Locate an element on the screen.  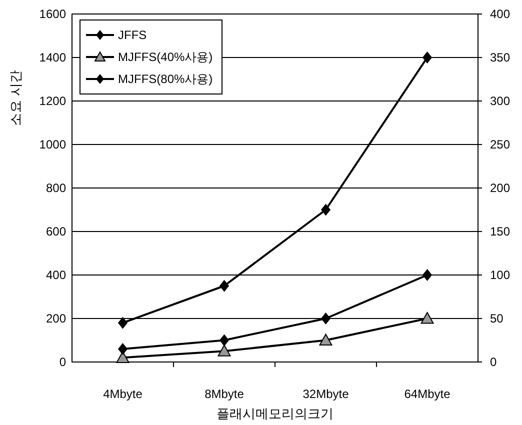
x-axis-title: 플래시메모리의크기 is located at coordinates (275, 413).